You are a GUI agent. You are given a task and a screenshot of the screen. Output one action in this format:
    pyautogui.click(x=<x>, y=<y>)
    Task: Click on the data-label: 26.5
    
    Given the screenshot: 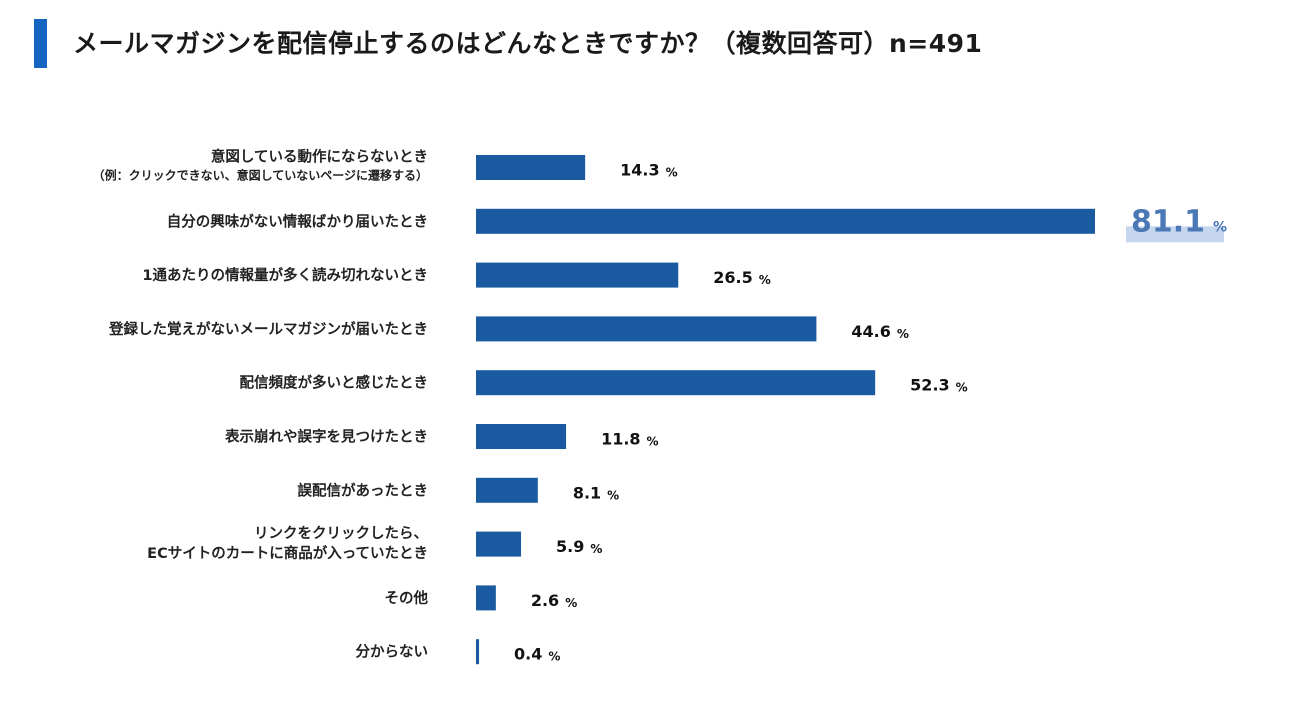 What is the action you would take?
    pyautogui.click(x=732, y=277)
    